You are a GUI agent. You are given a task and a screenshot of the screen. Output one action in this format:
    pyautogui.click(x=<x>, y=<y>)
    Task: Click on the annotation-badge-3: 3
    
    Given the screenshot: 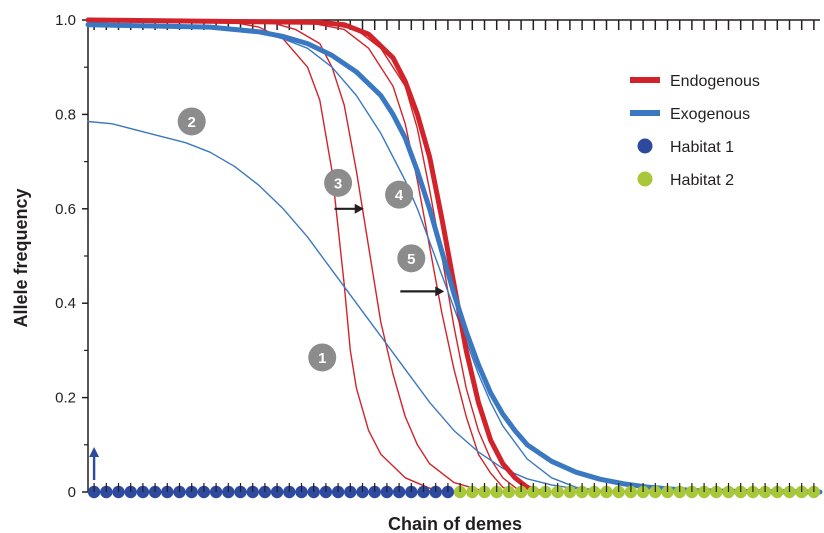 What is the action you would take?
    pyautogui.click(x=338, y=182)
    